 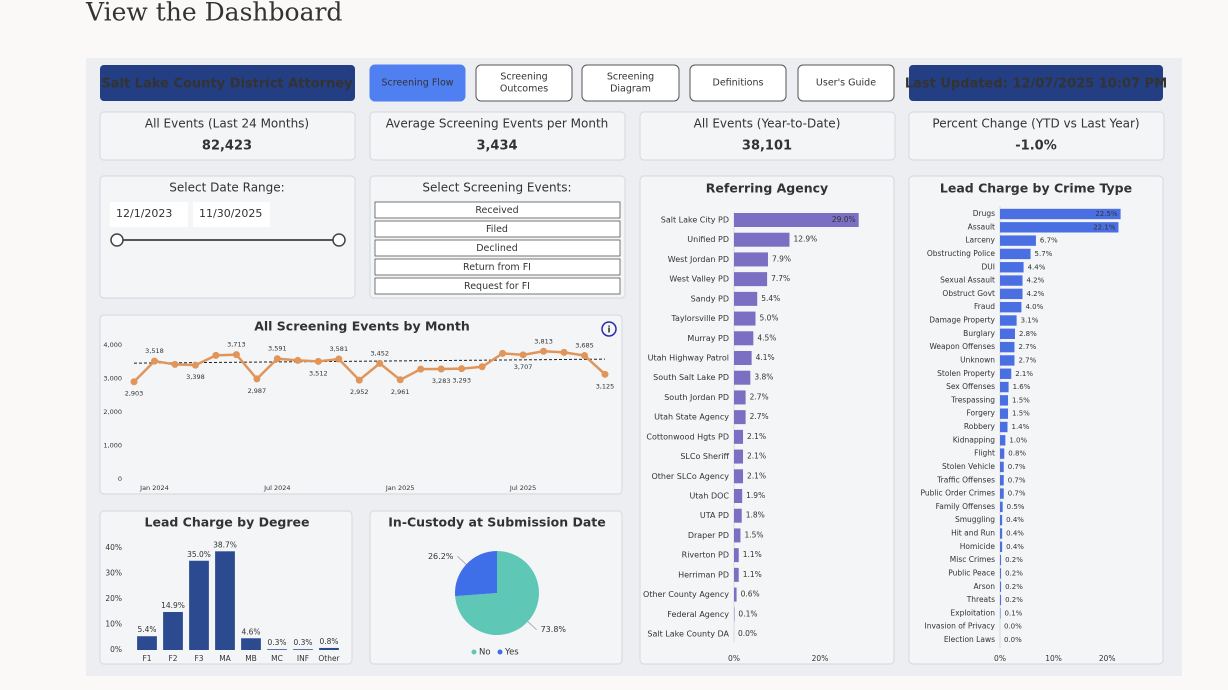 I want to click on category-label: Flight, so click(x=984, y=453).